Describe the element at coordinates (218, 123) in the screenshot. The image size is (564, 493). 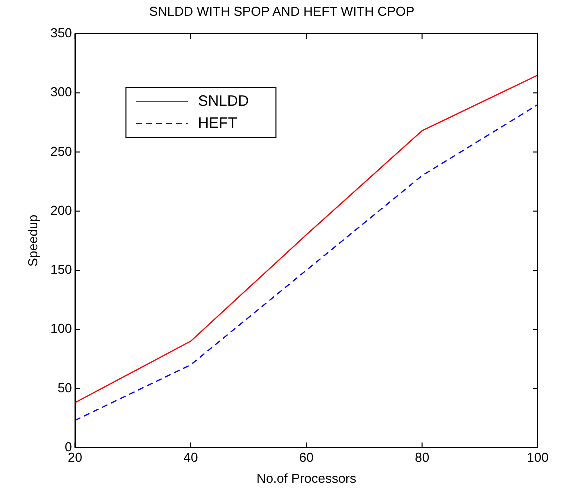
I see `legend-label: HEFT` at that location.